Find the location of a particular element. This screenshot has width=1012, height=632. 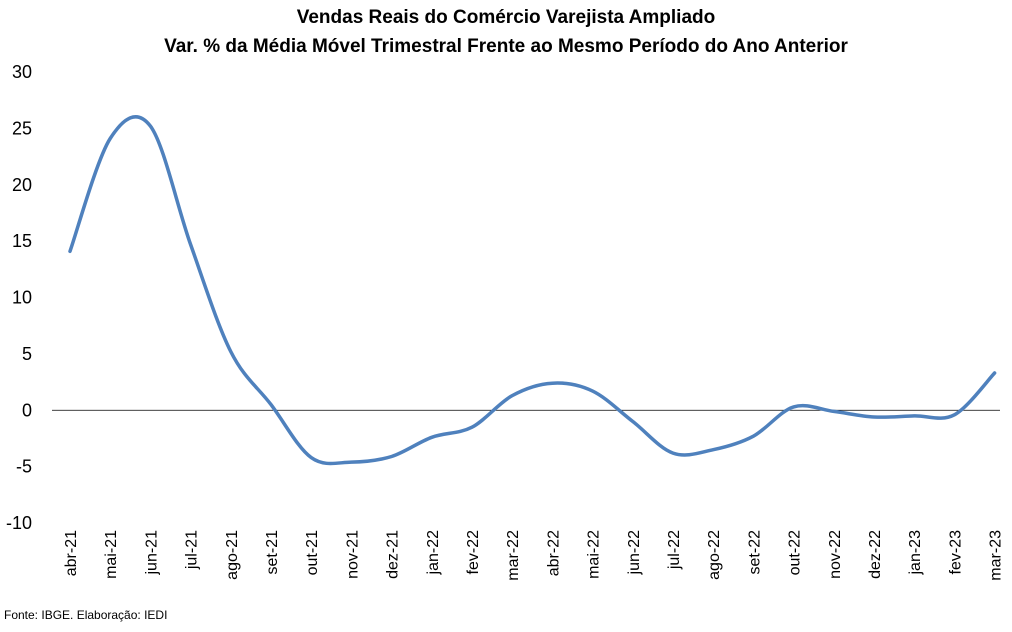

x-tick-label: fev-22 is located at coordinates (473, 552).